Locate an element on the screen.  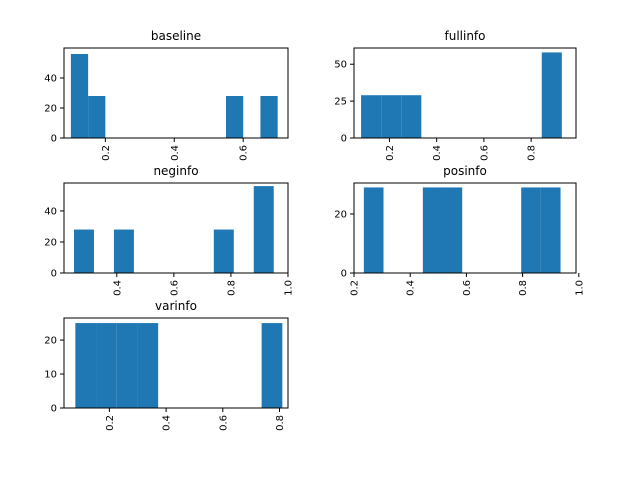
subplot-baseline: baseline 0 20 40 0.2 0.4 0.6 is located at coordinates (166, 95).